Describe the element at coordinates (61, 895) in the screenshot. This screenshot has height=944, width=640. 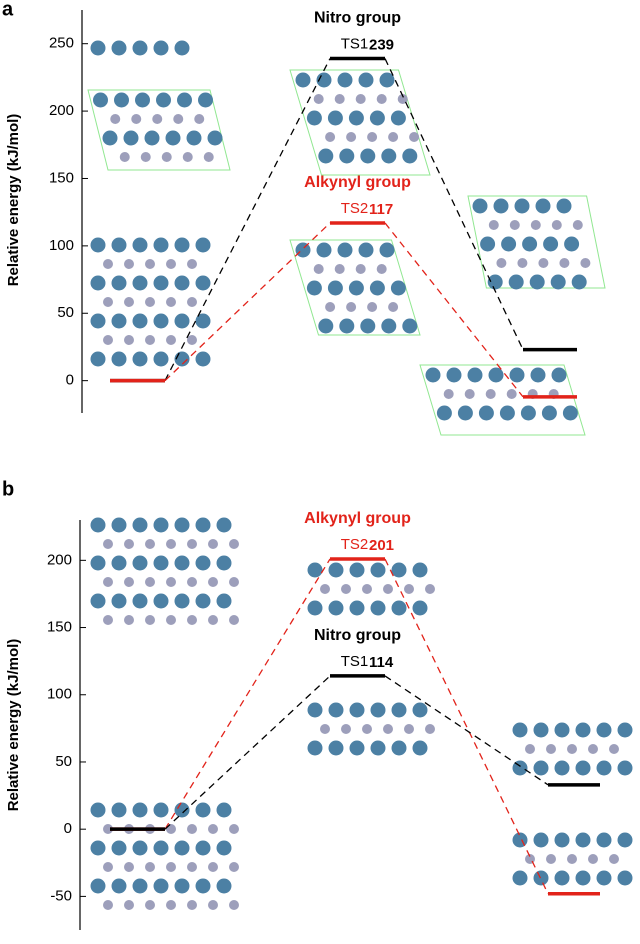
I see `y-tick-label: -50` at that location.